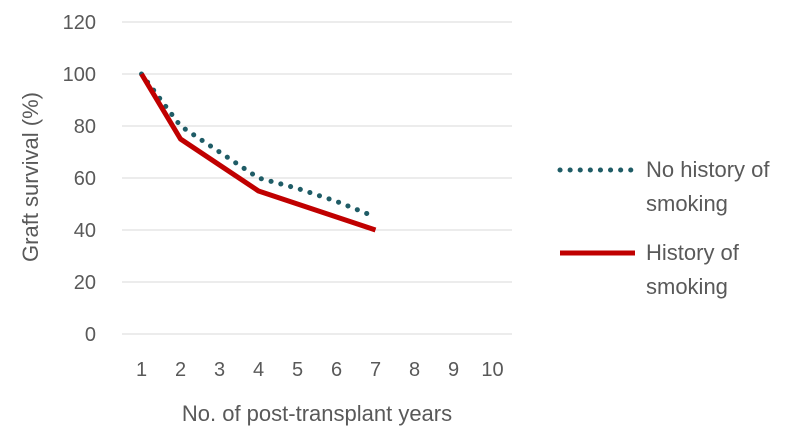  I want to click on x-tick-label: 5, so click(297, 370).